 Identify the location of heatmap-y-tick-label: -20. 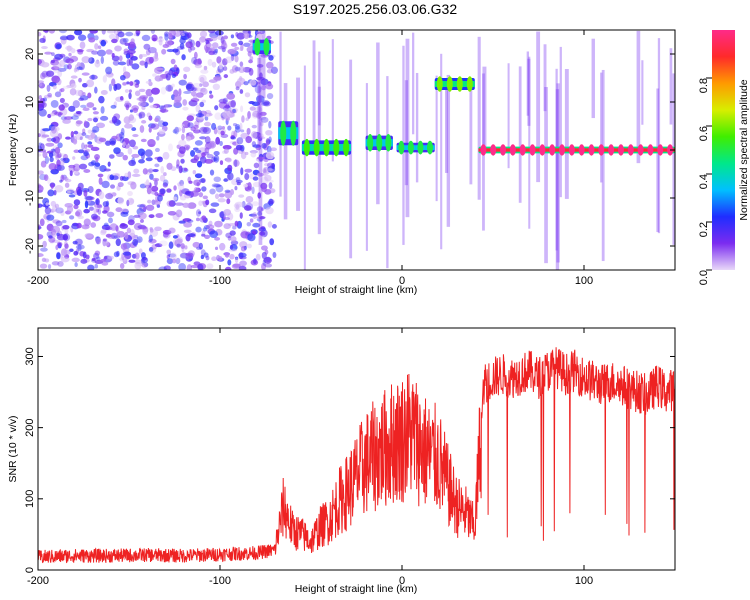
(30, 246).